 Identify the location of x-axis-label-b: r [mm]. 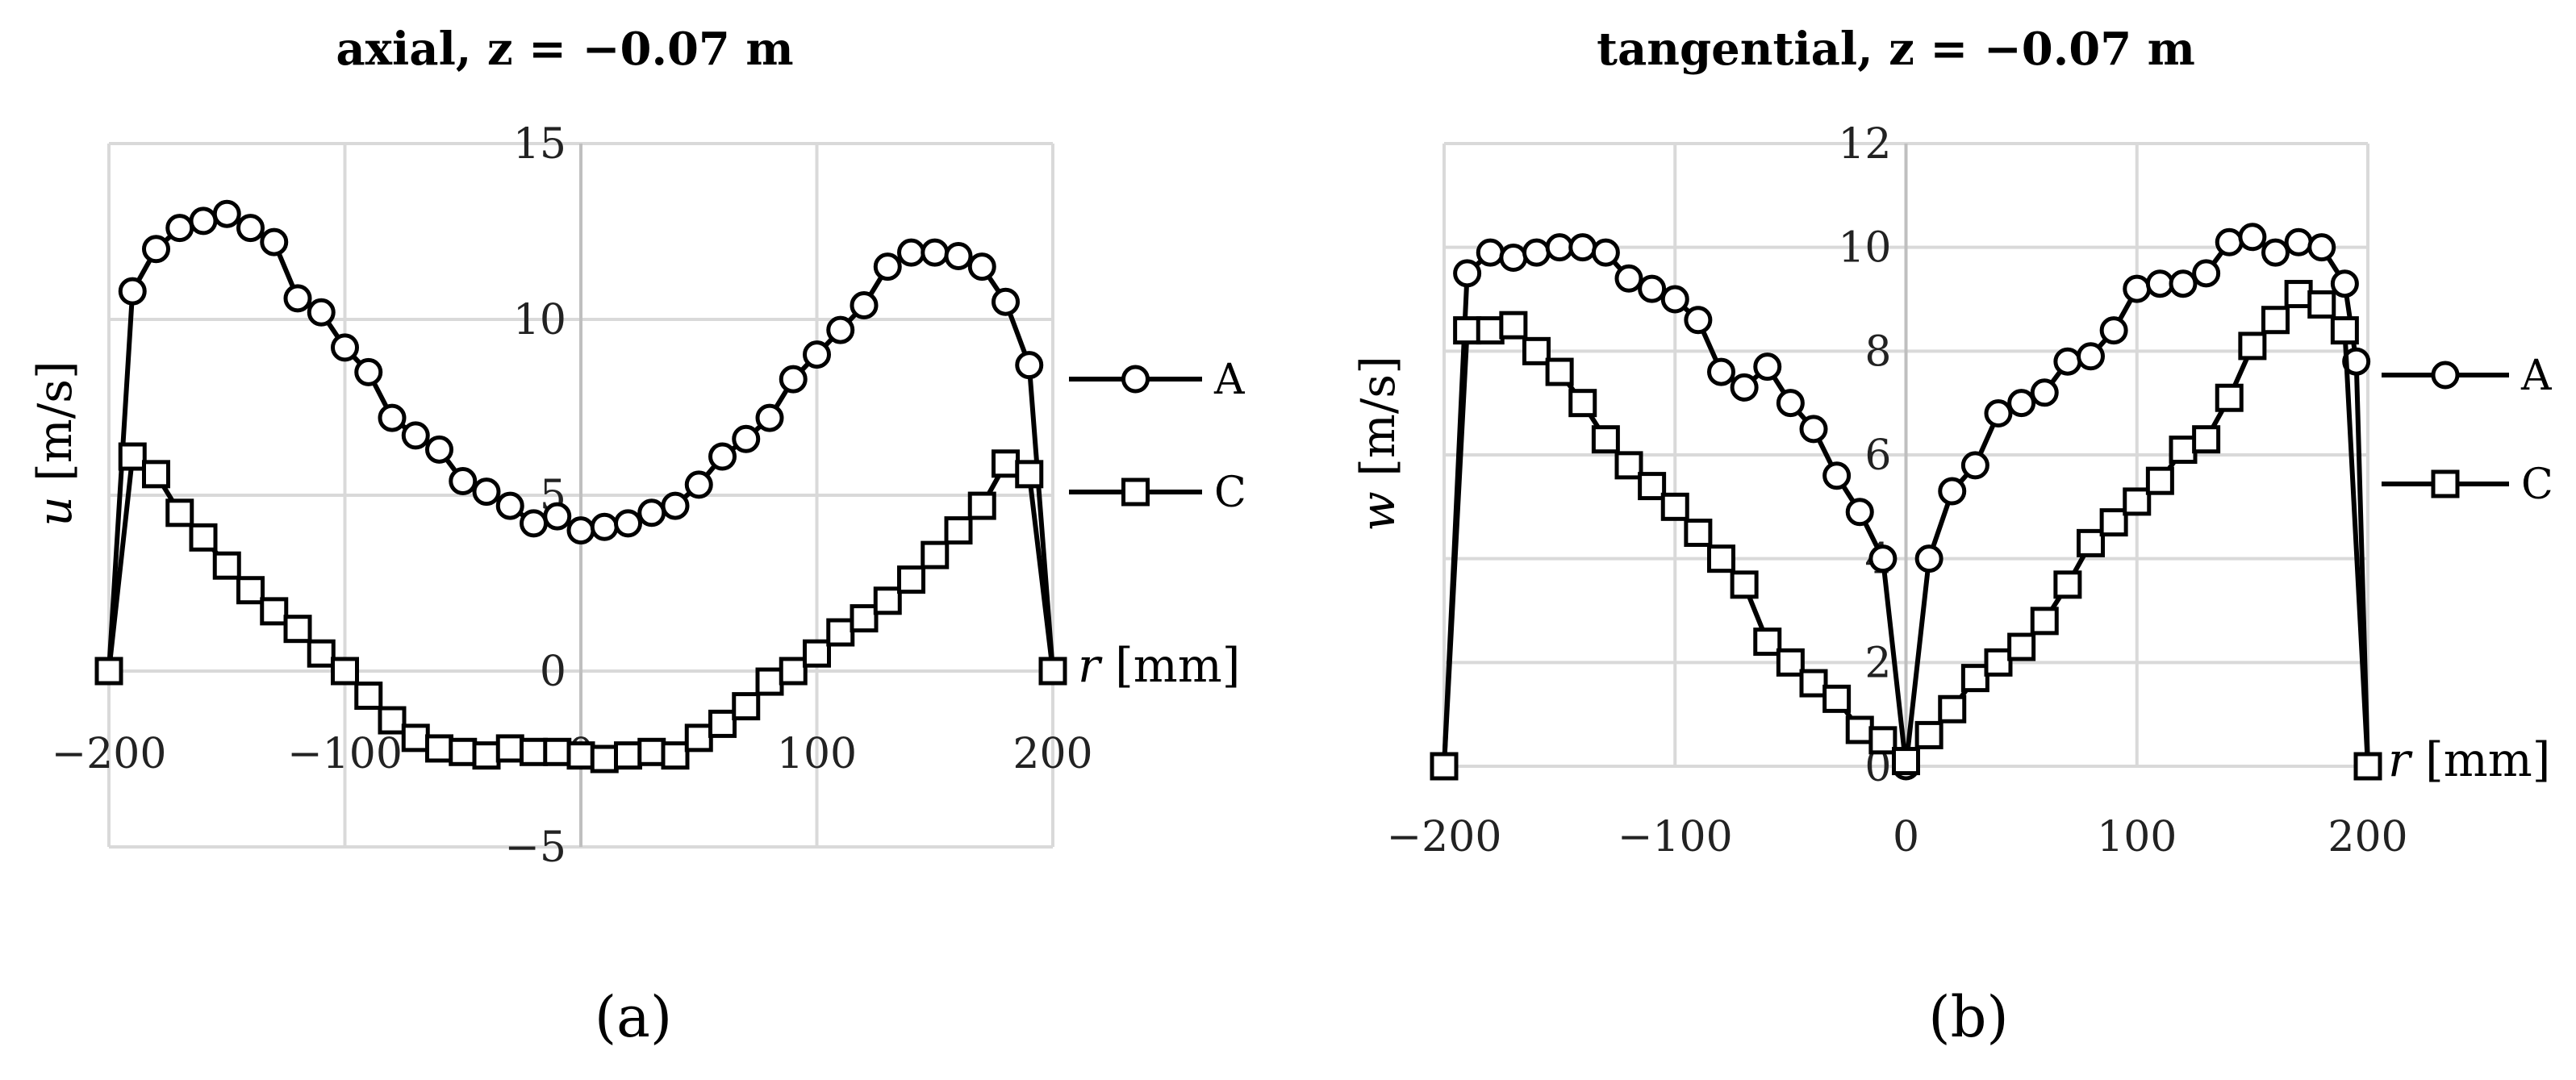
(2469, 760).